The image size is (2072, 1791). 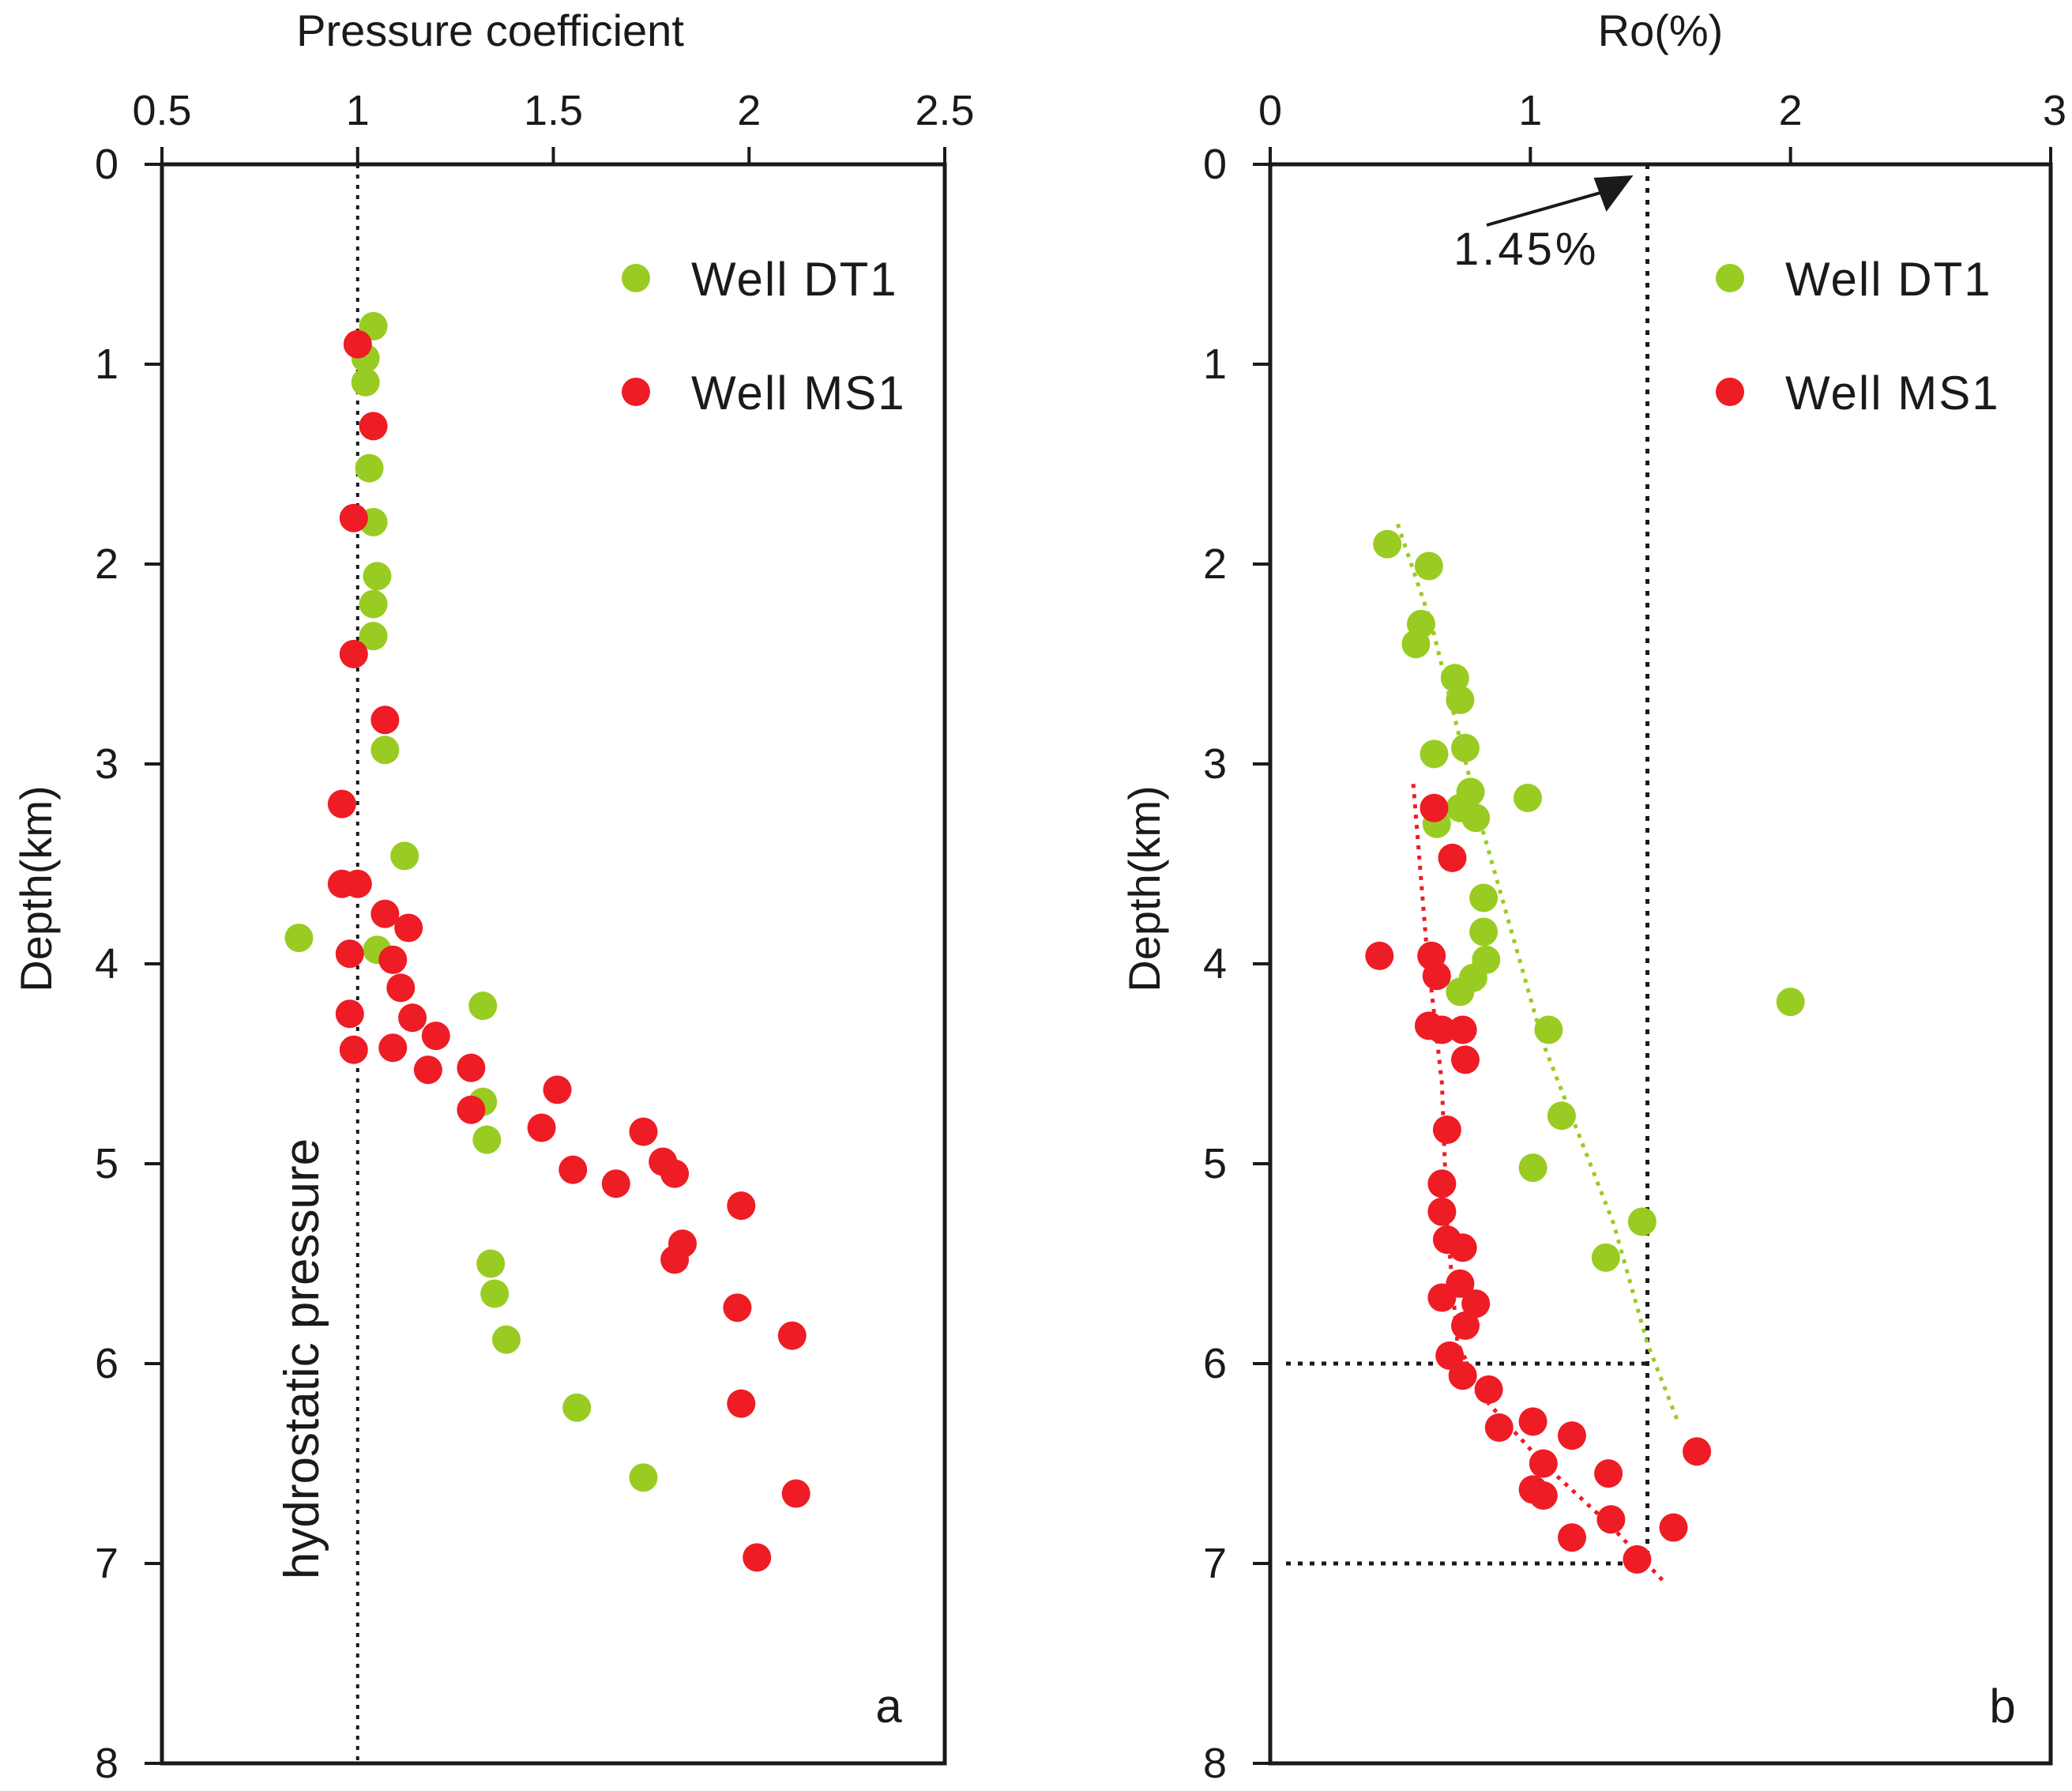 What do you see at coordinates (1215, 1363) in the screenshot?
I see `y-tick-label: 6` at bounding box center [1215, 1363].